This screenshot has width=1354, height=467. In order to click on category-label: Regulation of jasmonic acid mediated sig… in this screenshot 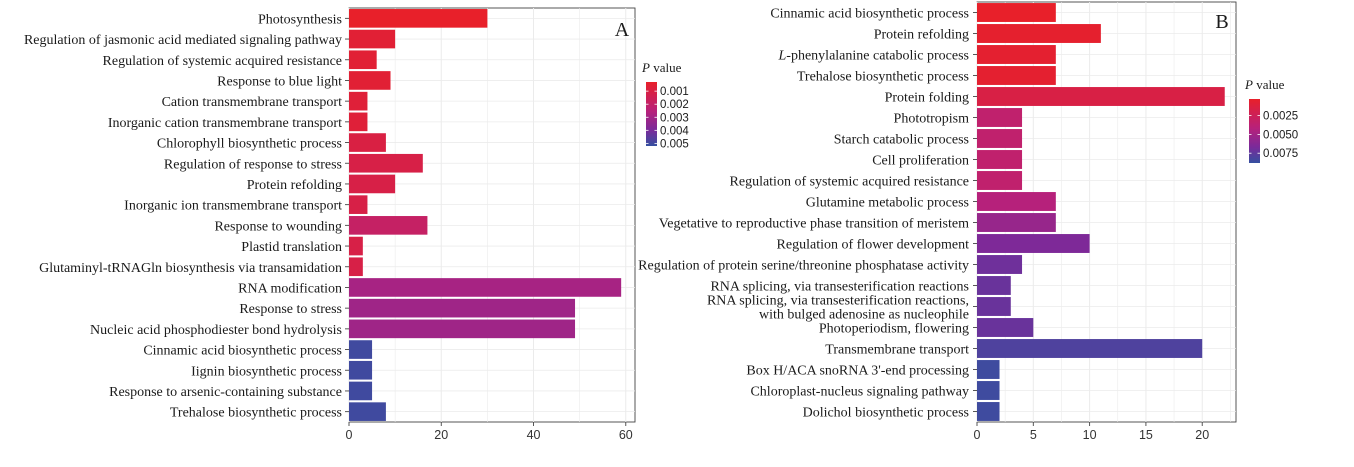, I will do `click(183, 40)`.